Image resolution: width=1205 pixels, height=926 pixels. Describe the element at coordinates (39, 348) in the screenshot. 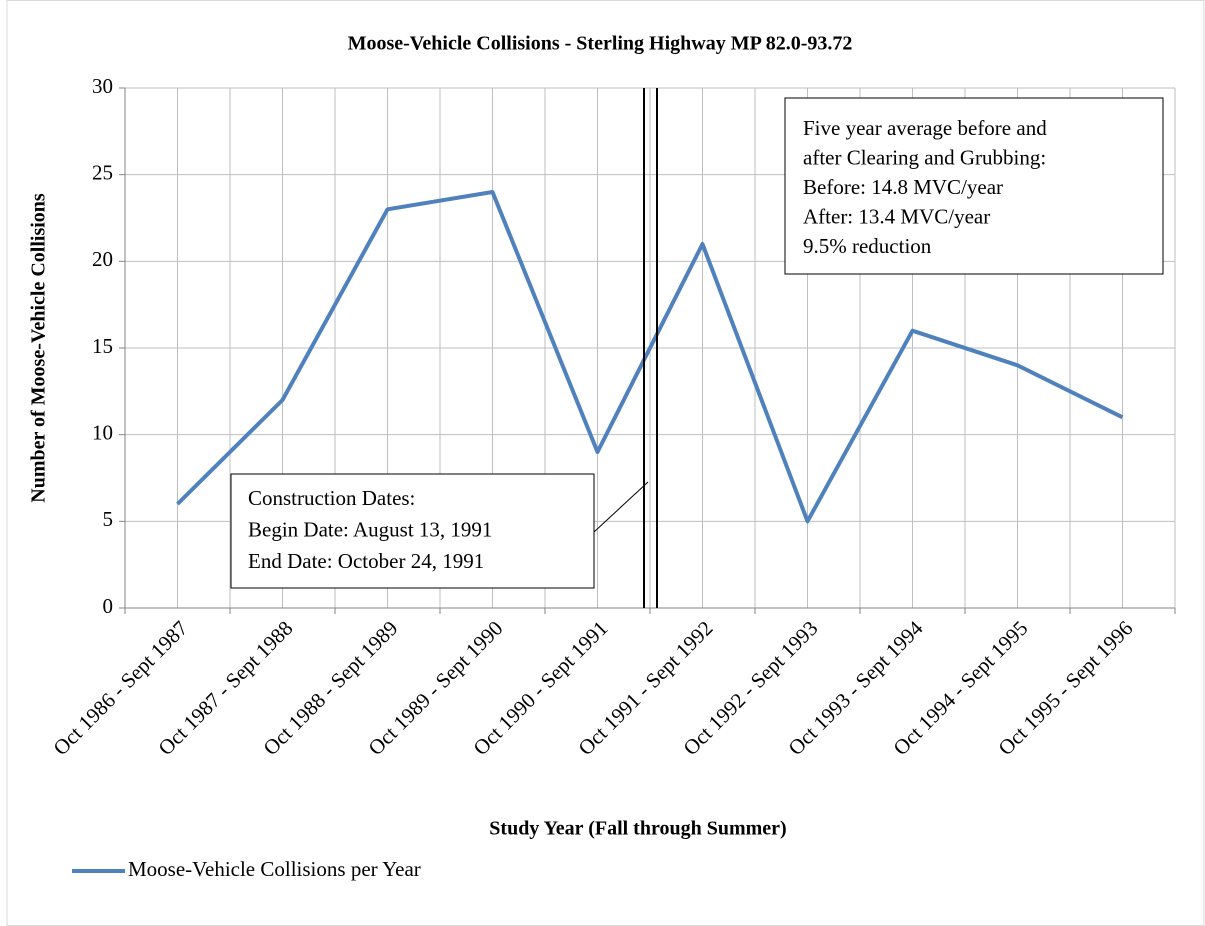

I see `y-axis-title: Number of Moose-Vehicle Collisions` at that location.